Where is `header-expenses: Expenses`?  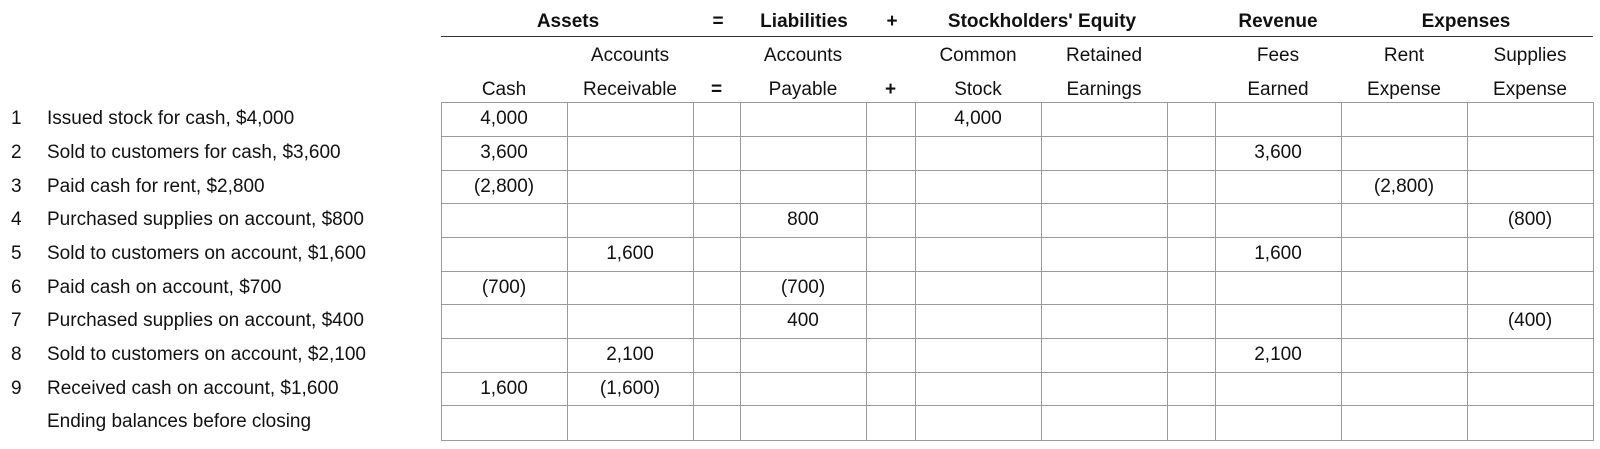
header-expenses: Expenses is located at coordinates (1466, 21).